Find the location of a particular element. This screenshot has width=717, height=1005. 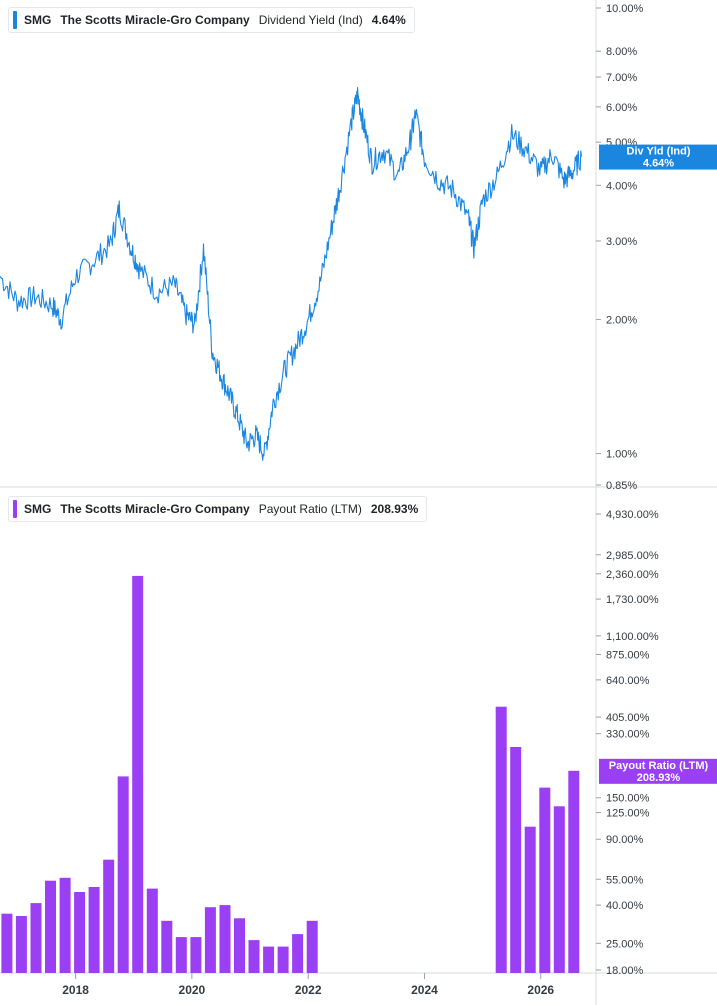

badge-value: 208.93% is located at coordinates (659, 778).